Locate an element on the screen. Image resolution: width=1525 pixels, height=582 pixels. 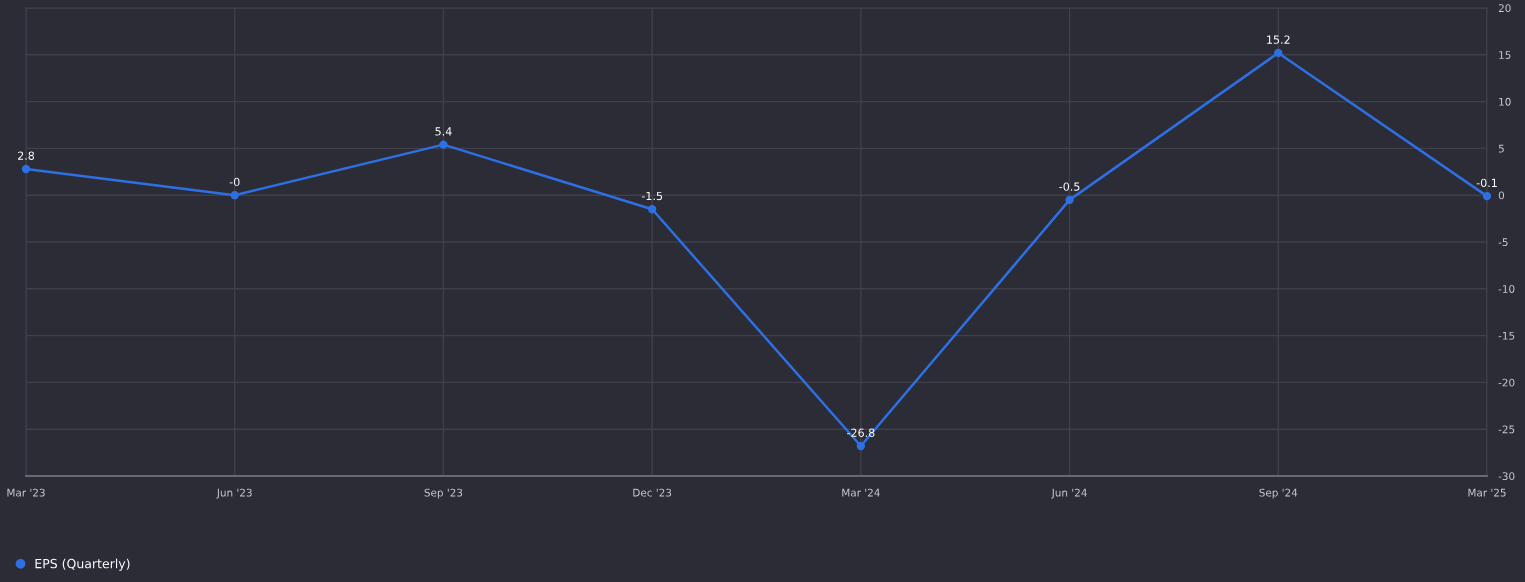
data-label: 15.2 is located at coordinates (1278, 39).